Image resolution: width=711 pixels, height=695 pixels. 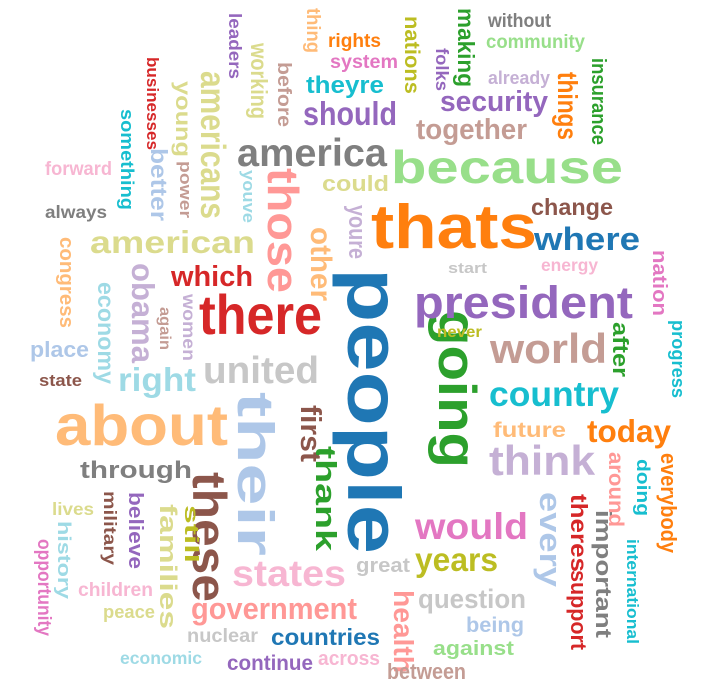 What do you see at coordinates (519, 77) in the screenshot?
I see `word-already: already` at bounding box center [519, 77].